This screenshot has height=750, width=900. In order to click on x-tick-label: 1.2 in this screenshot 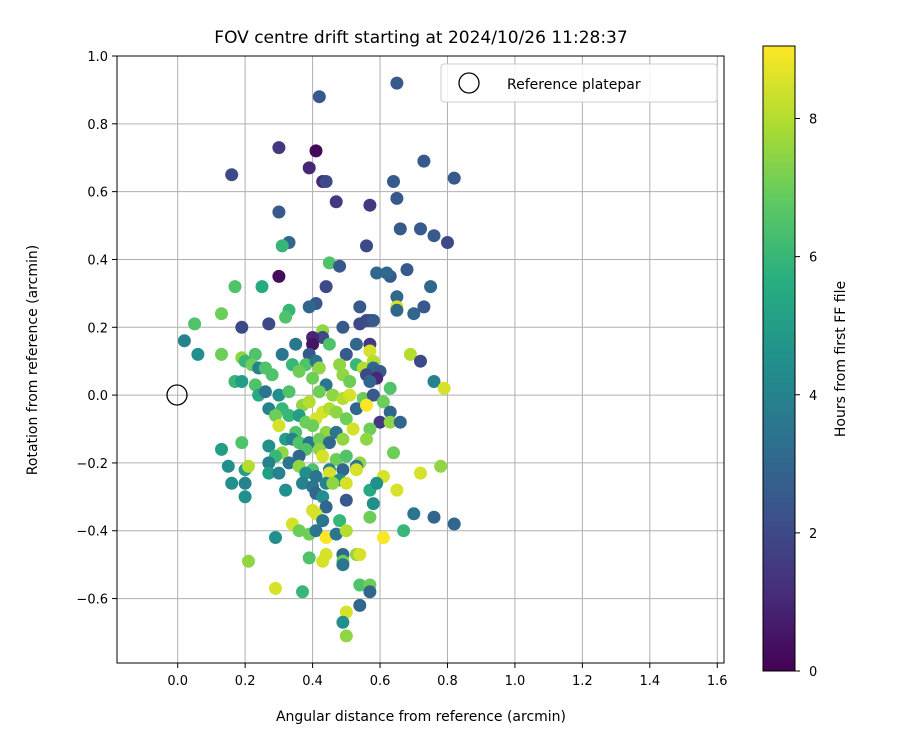, I will do `click(582, 681)`.